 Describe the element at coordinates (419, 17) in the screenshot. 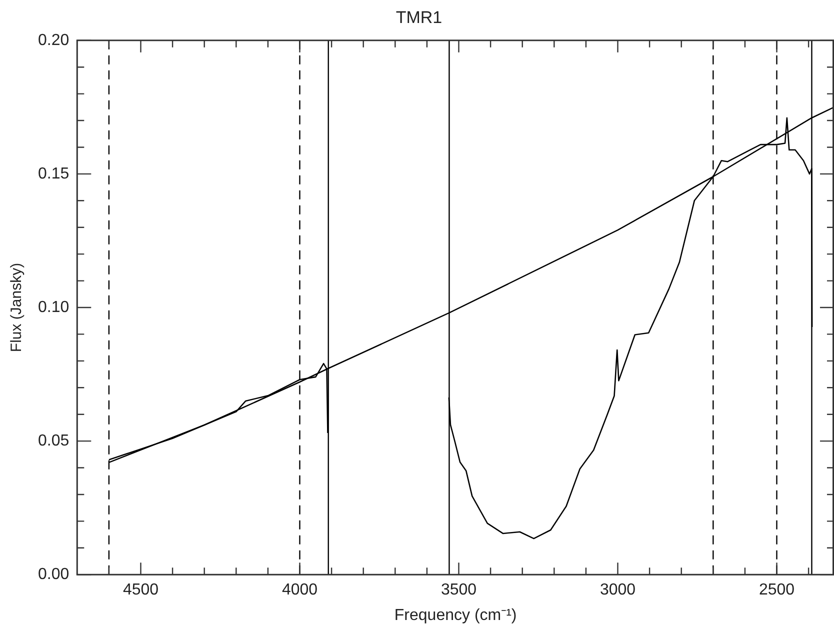

I see `chart-title: TMR1` at that location.